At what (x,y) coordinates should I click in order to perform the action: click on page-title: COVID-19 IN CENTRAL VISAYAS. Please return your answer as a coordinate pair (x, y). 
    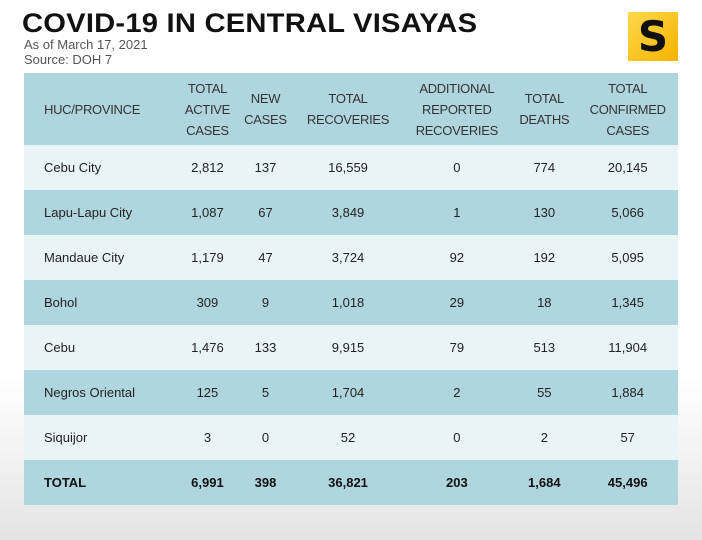
    Looking at the image, I should click on (250, 23).